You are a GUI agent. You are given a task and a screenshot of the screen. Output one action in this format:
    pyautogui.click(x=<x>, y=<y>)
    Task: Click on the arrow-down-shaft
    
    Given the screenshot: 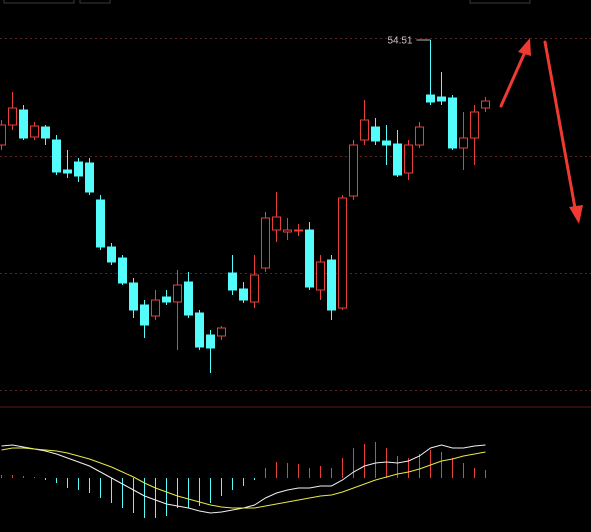 What is the action you would take?
    pyautogui.click(x=560, y=125)
    